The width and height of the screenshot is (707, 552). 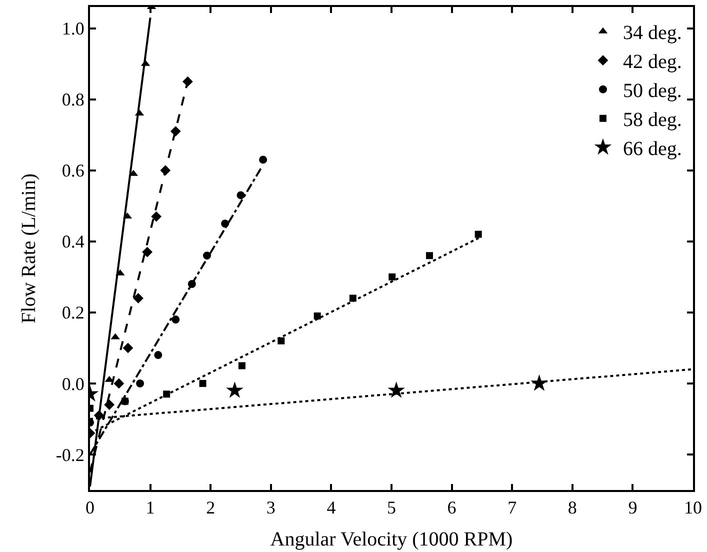 I want to click on x-tick-label: 10, so click(x=693, y=508).